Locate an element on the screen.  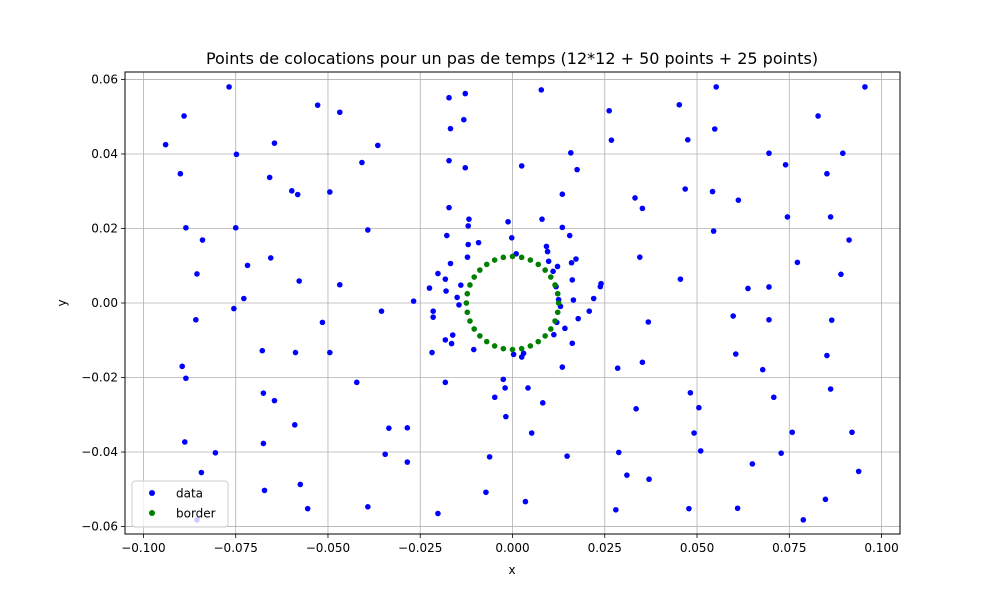
y-tick-label: 0.02 is located at coordinates (104, 228).